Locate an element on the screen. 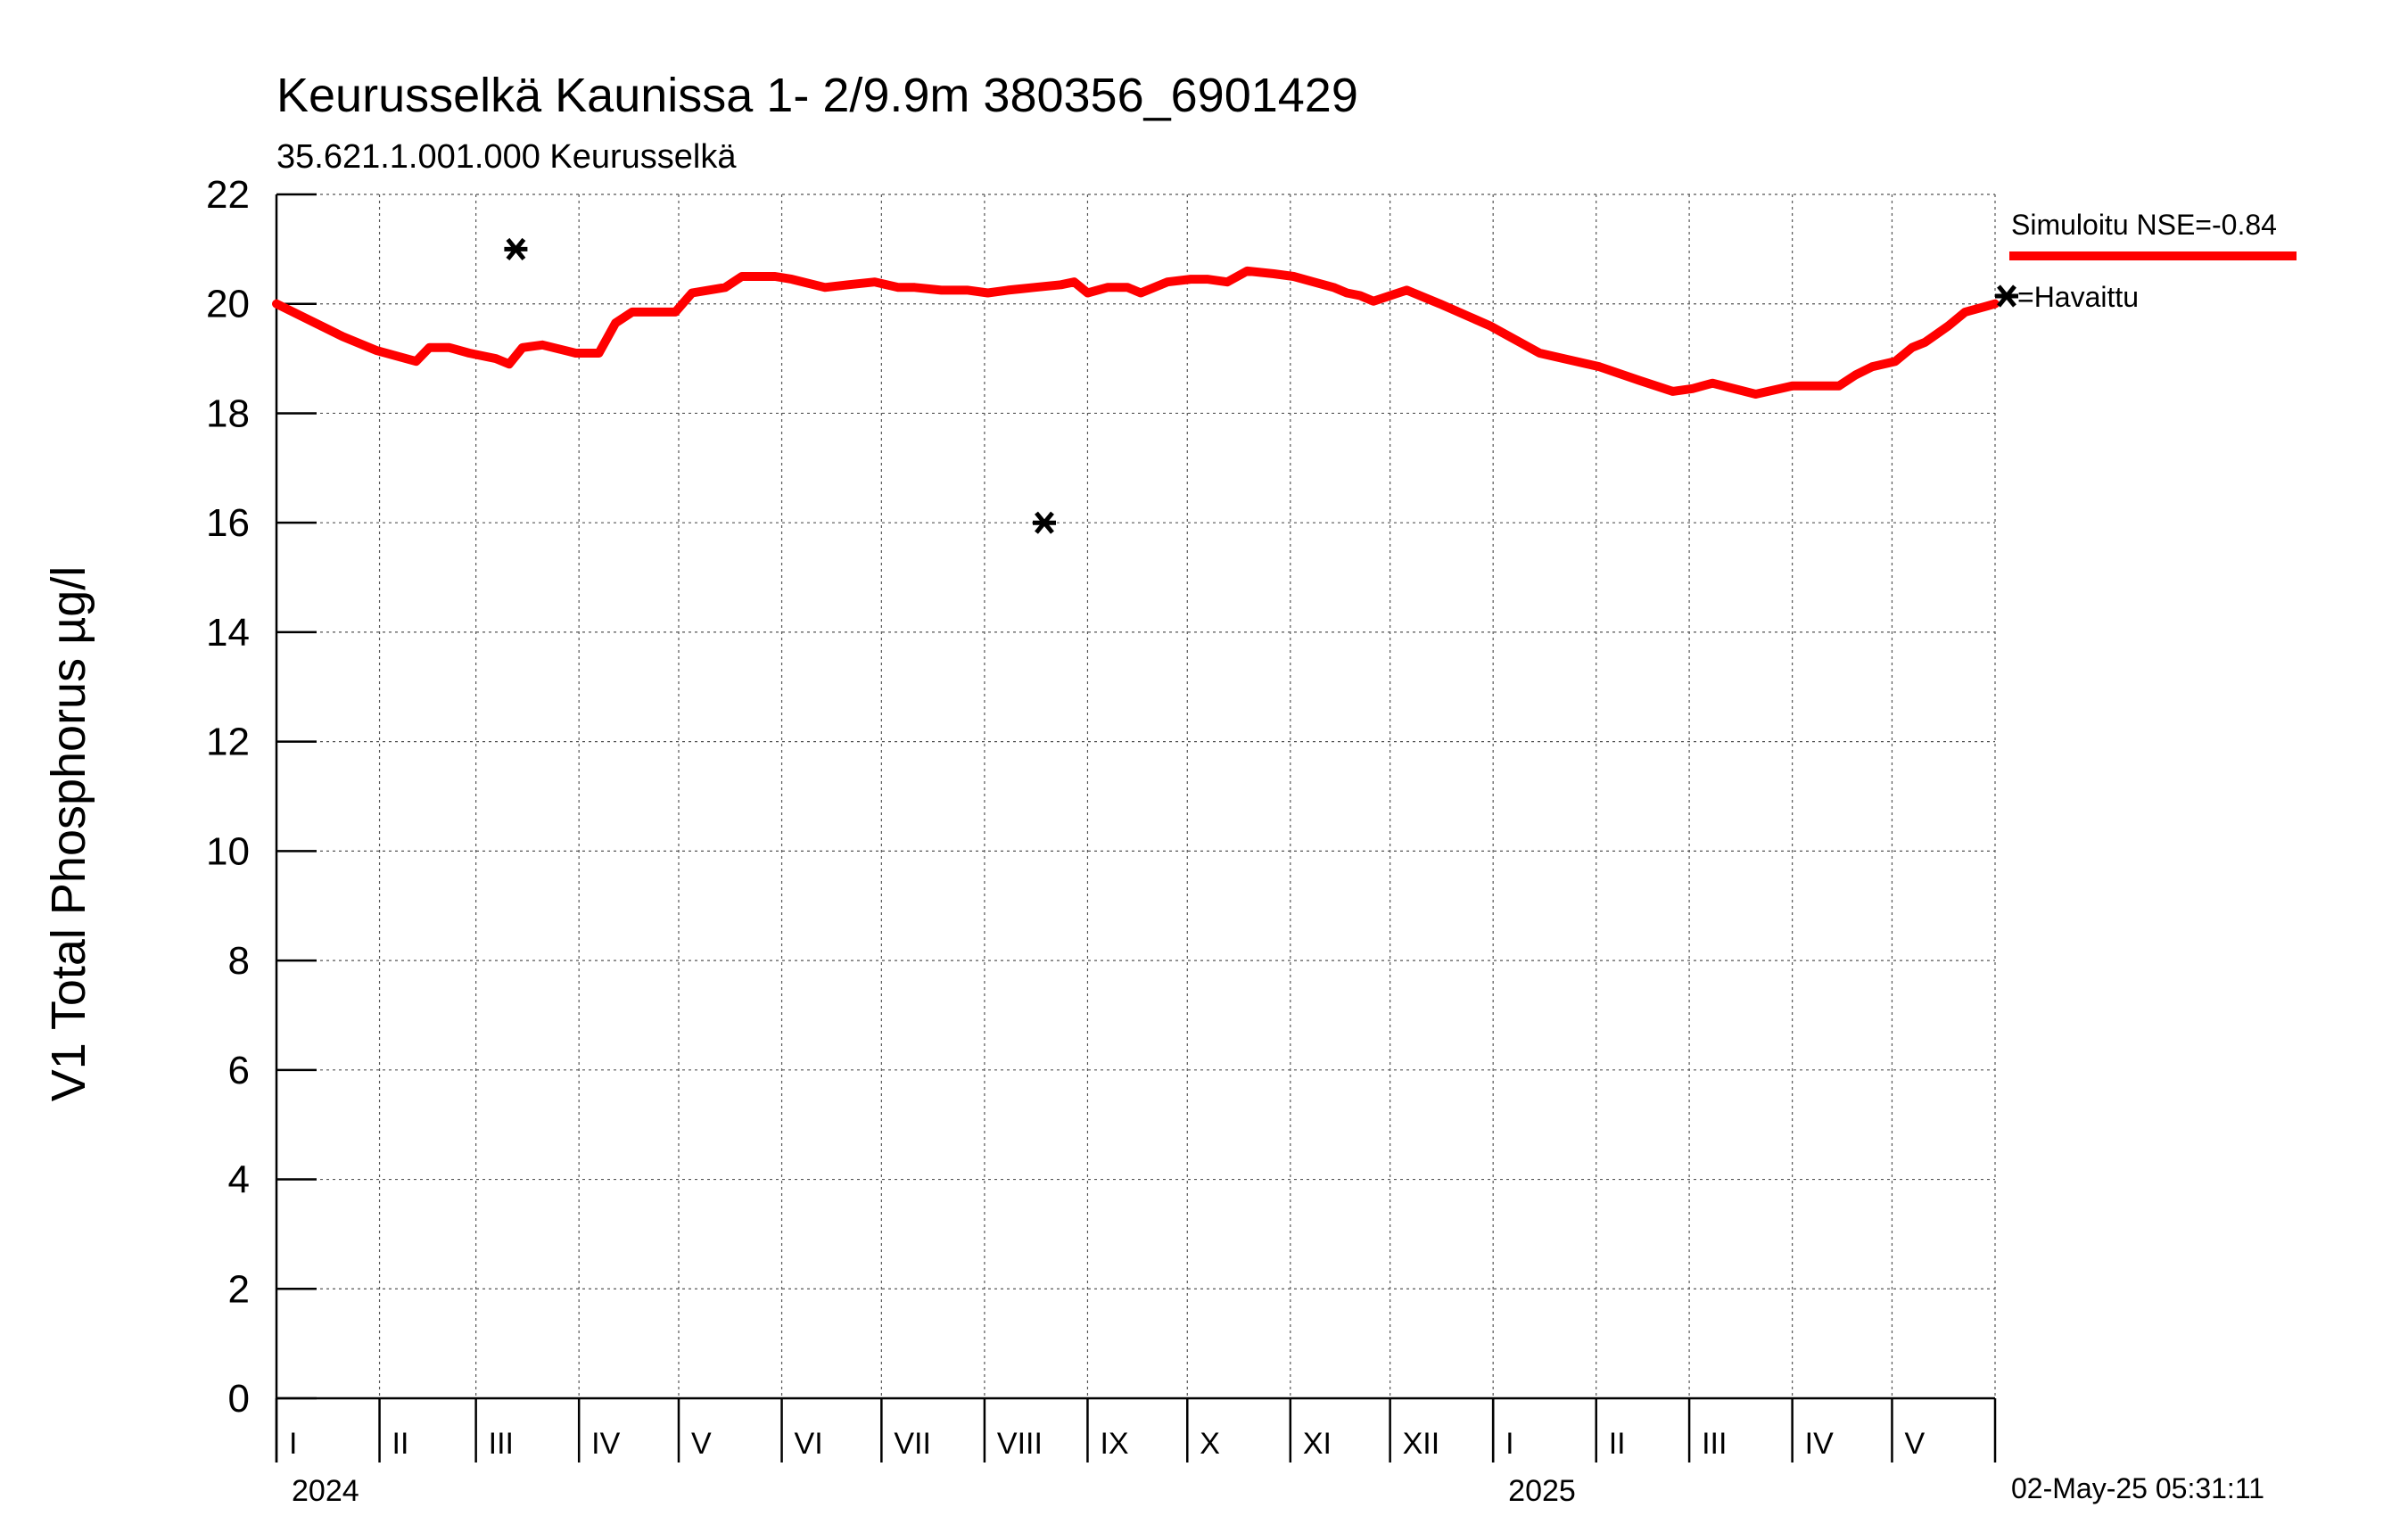 This screenshot has height=1516, width=2408. month-label-16: V is located at coordinates (1914, 1444).